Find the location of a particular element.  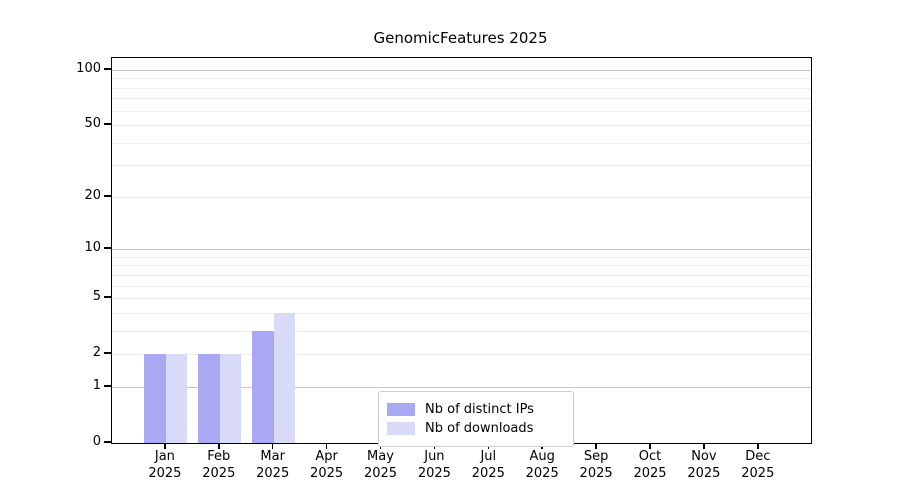

legend: Nb of distinct IPs Nb of downloads is located at coordinates (476, 419).